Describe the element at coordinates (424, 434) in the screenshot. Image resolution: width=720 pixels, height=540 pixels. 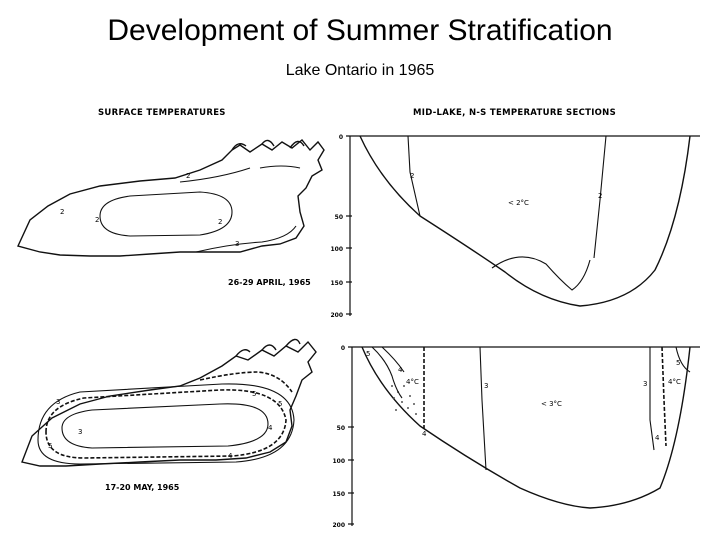
I see `may-section-label-7: 4` at that location.